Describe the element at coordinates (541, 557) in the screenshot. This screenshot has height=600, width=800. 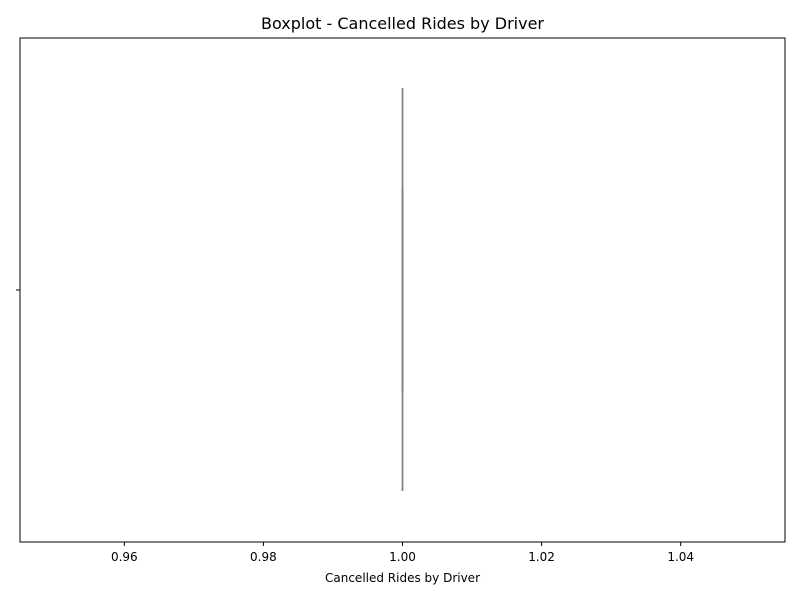
I see `x-tick-label: 1.02` at that location.